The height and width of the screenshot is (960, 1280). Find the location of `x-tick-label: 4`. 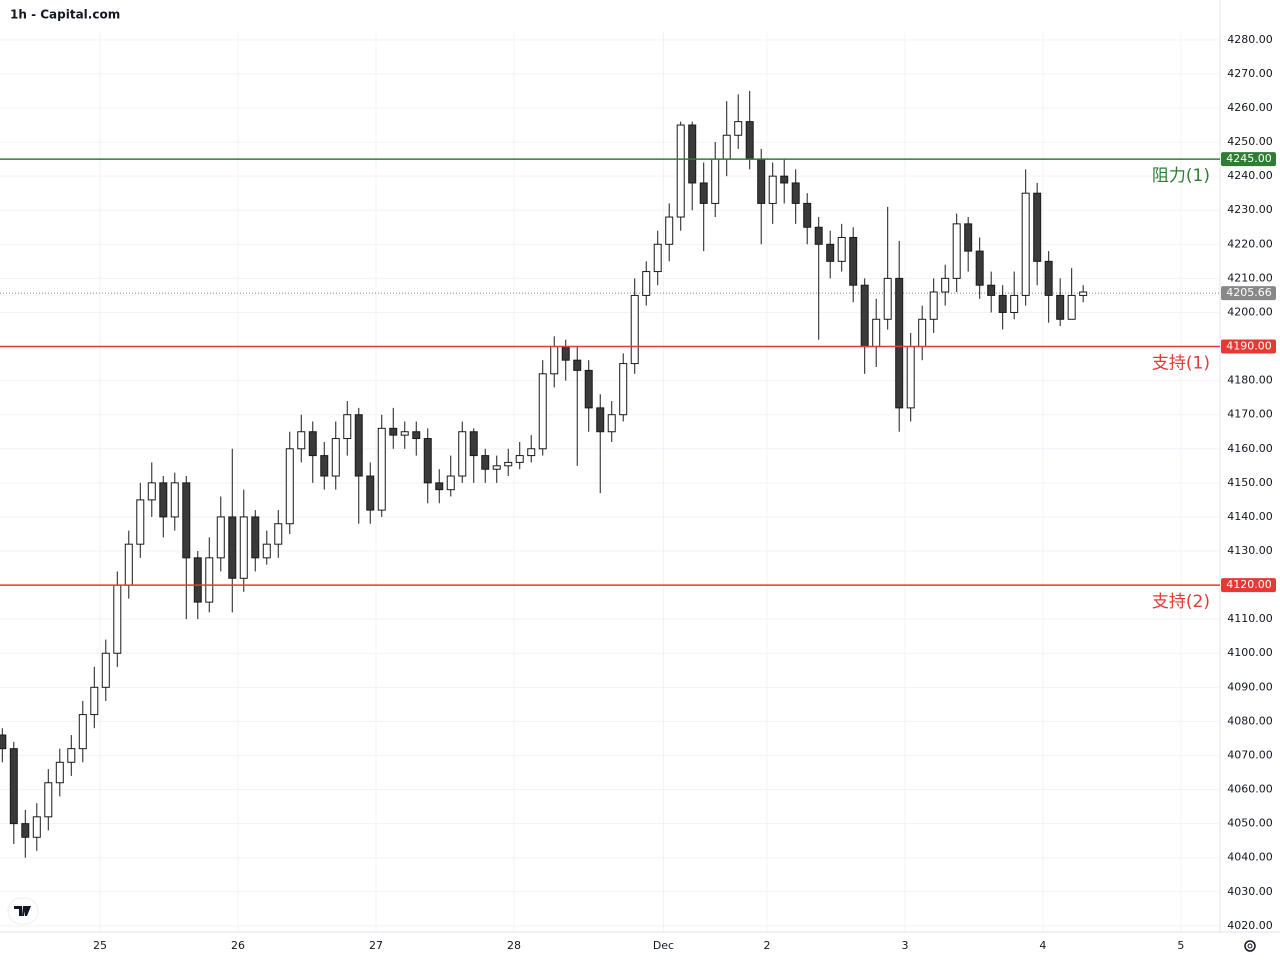

x-tick-label: 4 is located at coordinates (1042, 945).